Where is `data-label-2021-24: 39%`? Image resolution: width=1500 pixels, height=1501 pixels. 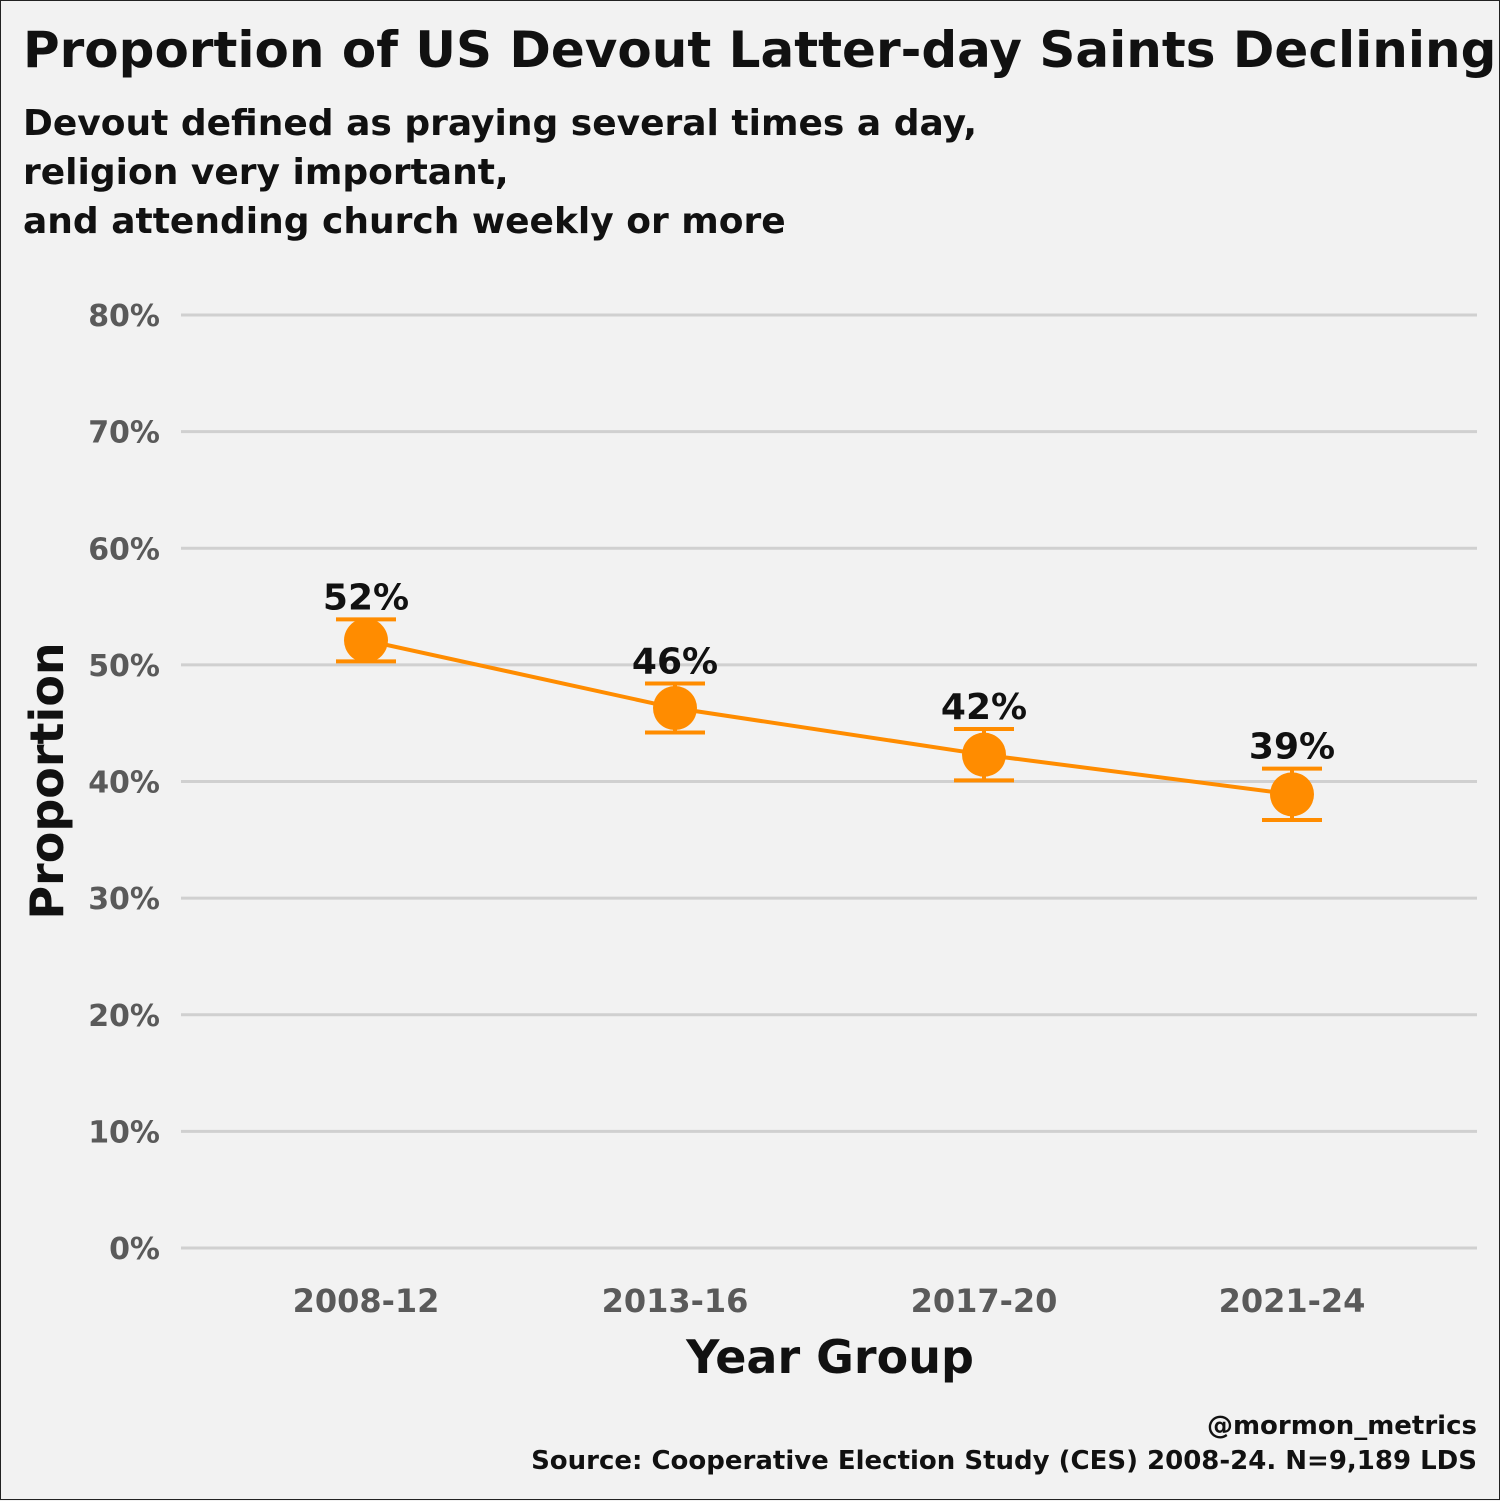 data-label-2021-24: 39% is located at coordinates (1292, 747).